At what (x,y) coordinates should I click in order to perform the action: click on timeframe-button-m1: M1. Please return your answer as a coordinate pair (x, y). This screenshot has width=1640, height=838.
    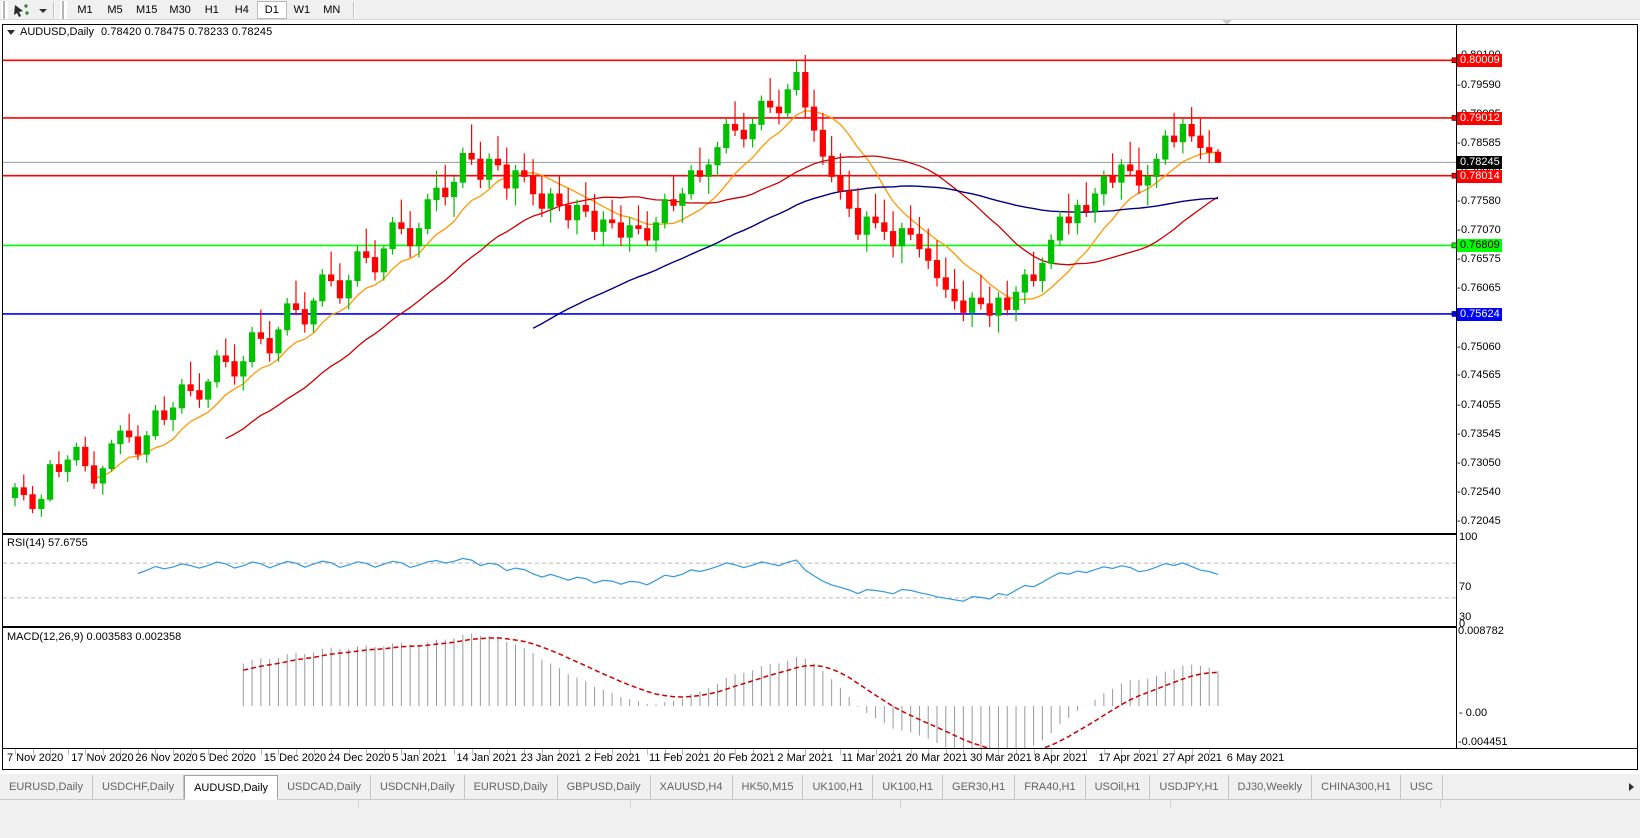
    Looking at the image, I should click on (85, 9).